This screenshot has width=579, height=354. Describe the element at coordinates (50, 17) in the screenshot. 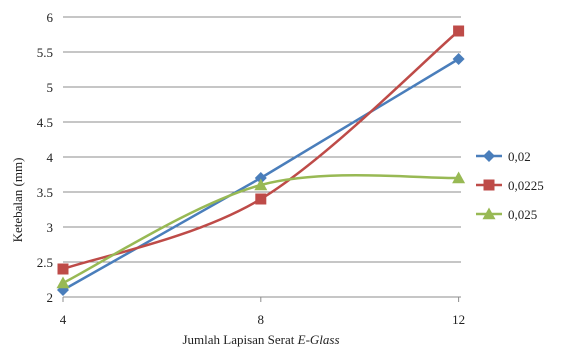

I see `y-tick-label: 6` at that location.